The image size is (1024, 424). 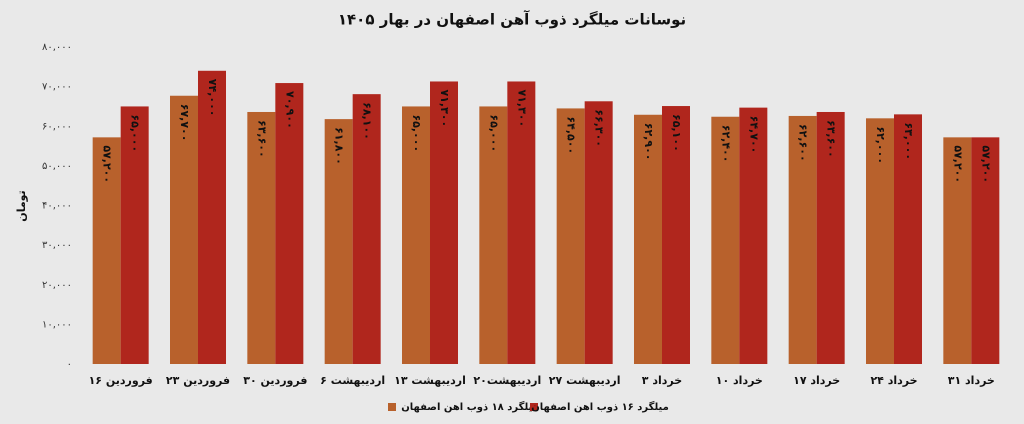 What do you see at coordinates (600, 406) in the screenshot?
I see `legend-label: میلگرد ۱۶ ذوب اهن اصفهان` at bounding box center [600, 406].